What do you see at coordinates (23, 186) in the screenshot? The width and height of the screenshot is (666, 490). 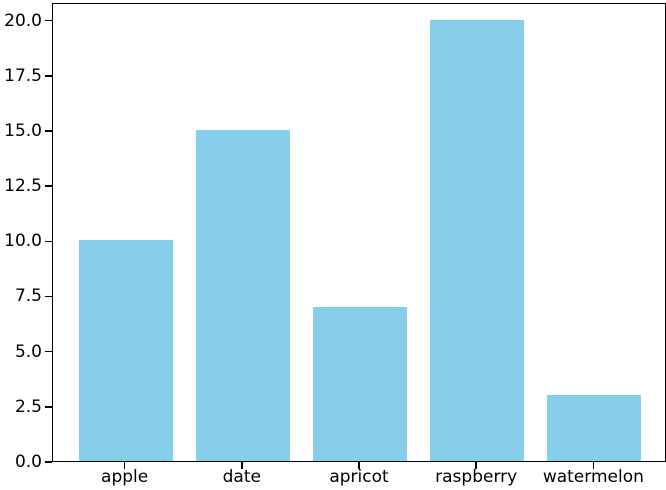 I see `y-tick-label: 12.5` at bounding box center [23, 186].